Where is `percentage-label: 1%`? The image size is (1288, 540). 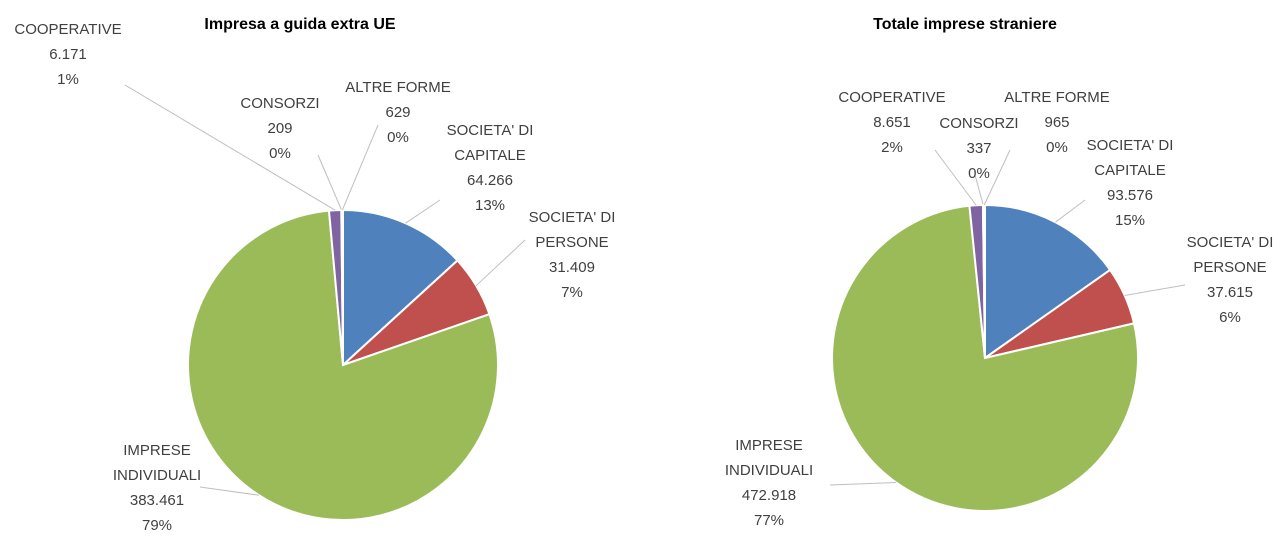
percentage-label: 1% is located at coordinates (68, 79).